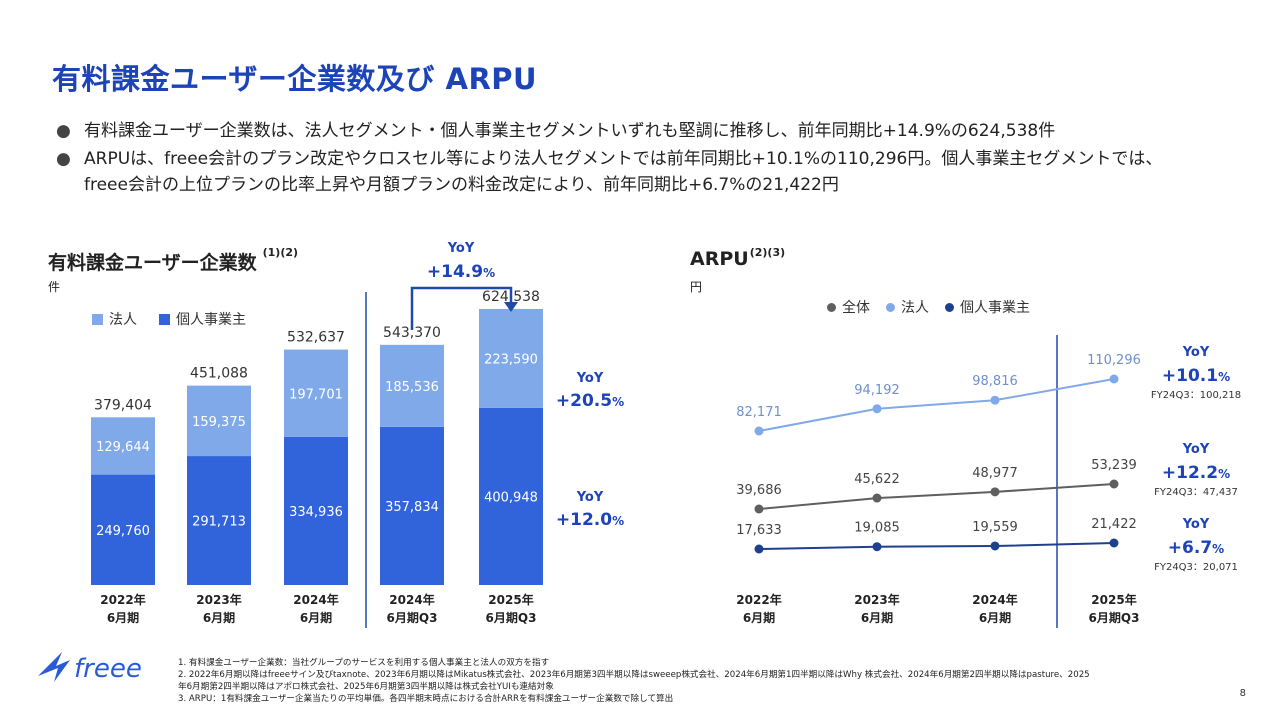 This screenshot has height=720, width=1280. I want to click on legend-label-arpu-indiv: 個人事業主, so click(995, 308).